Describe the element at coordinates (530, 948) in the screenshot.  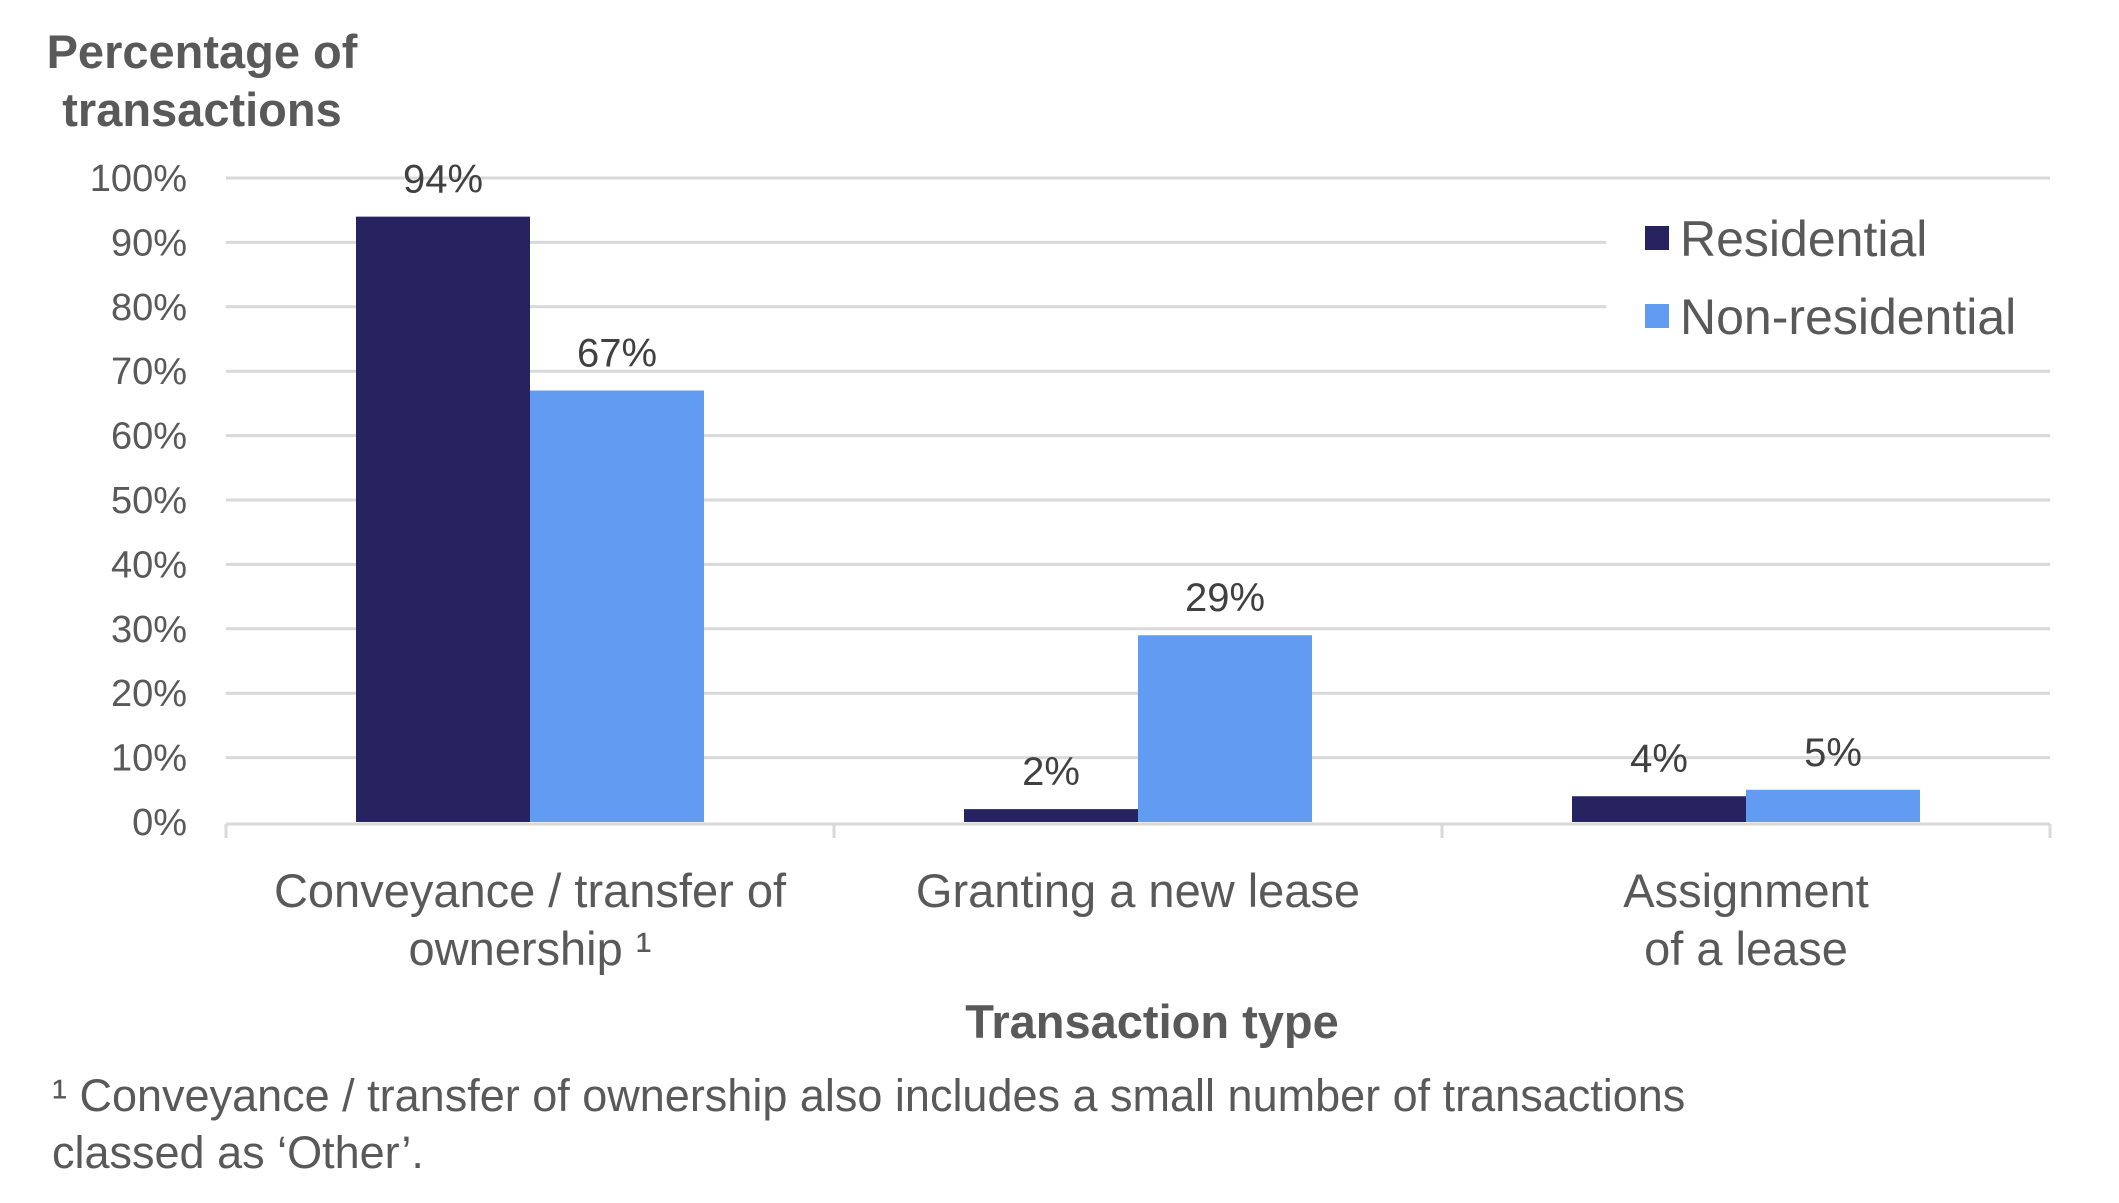
I see `category-label: ownership ¹` at that location.